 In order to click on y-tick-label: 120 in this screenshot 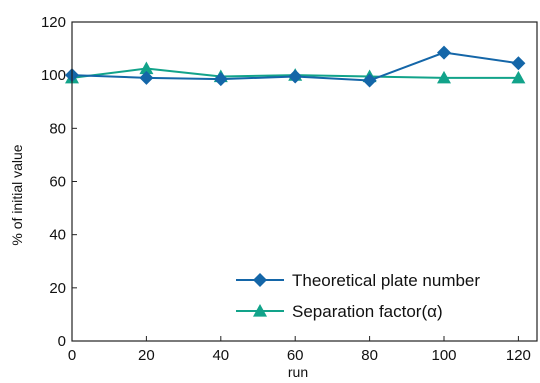, I will do `click(53, 22)`.